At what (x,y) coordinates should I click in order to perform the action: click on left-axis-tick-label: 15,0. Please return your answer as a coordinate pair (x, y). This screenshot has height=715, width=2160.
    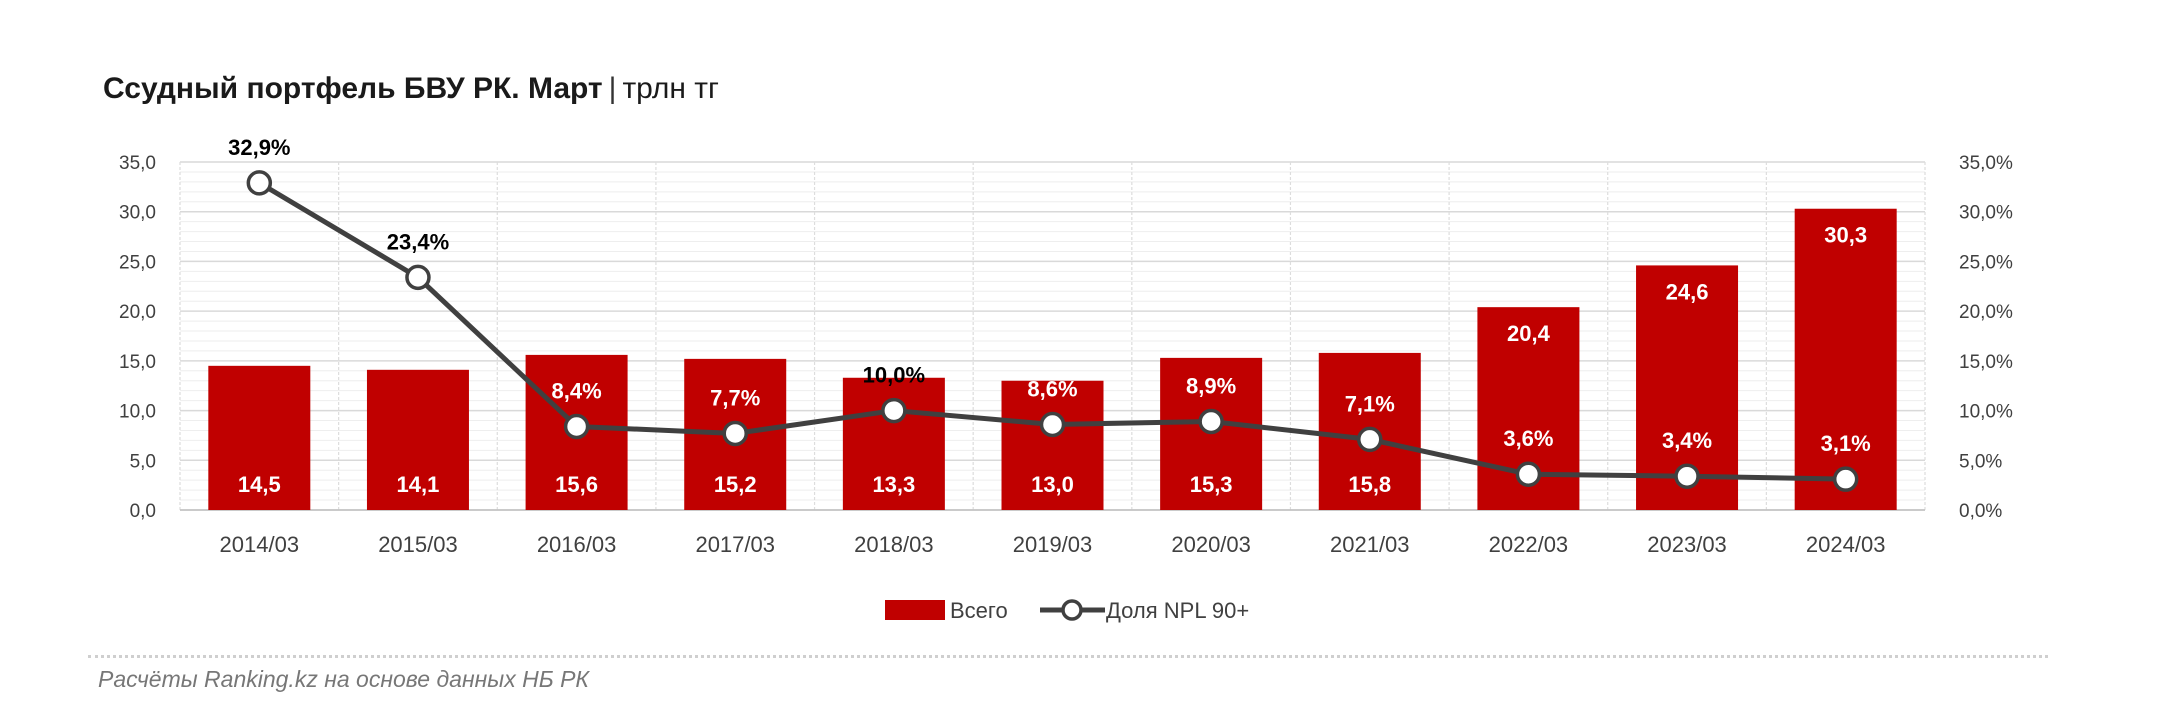
    Looking at the image, I should click on (137, 362).